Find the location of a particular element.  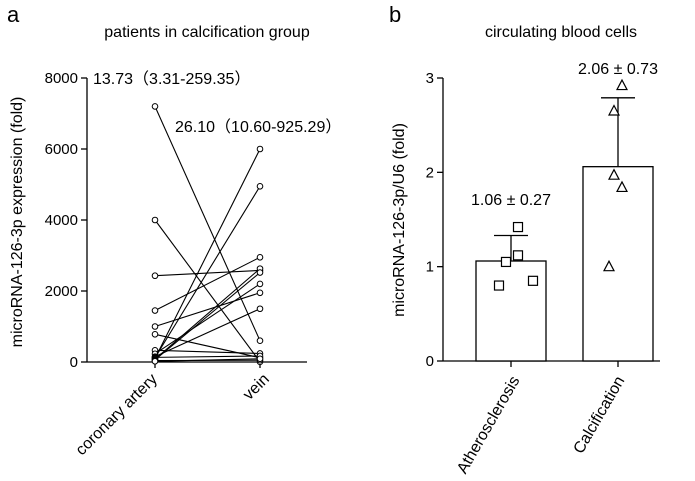

panel-a-annotation-vein: 26.10（10.60-925.29） is located at coordinates (258, 127).